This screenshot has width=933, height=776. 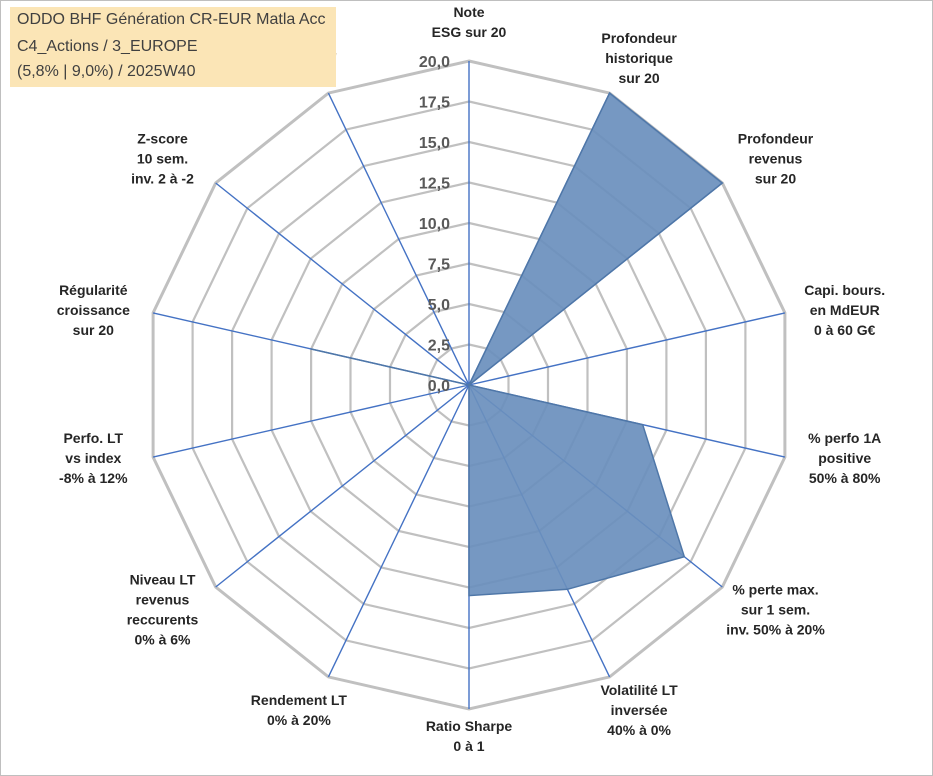 I want to click on fund-category: C4_Actions / 3_EUROPE, so click(x=107, y=46).